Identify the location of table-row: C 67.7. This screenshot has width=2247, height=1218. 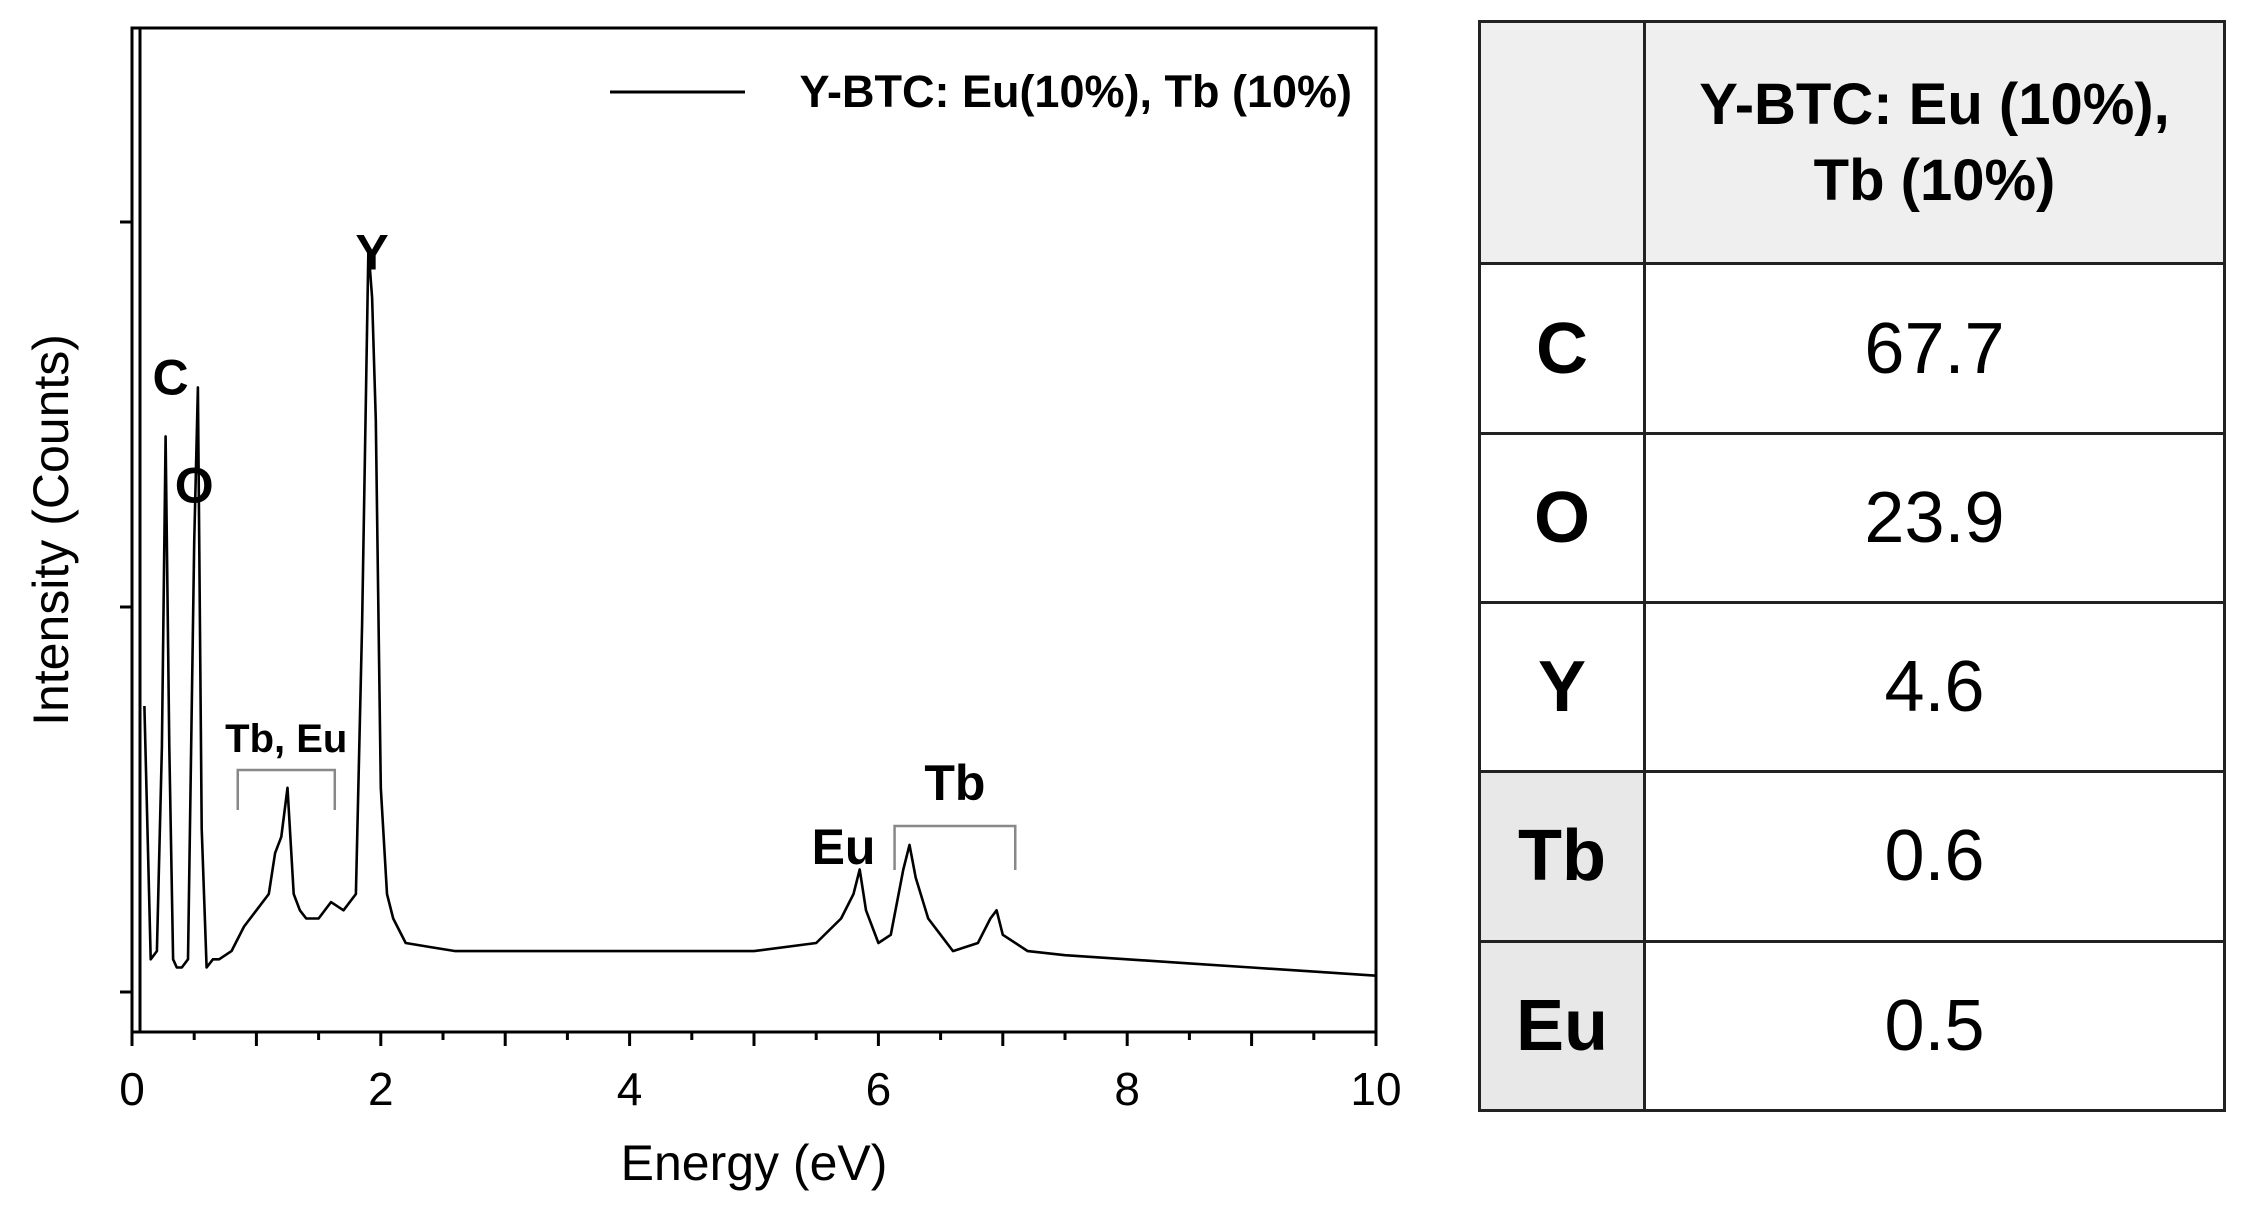
(1852, 348).